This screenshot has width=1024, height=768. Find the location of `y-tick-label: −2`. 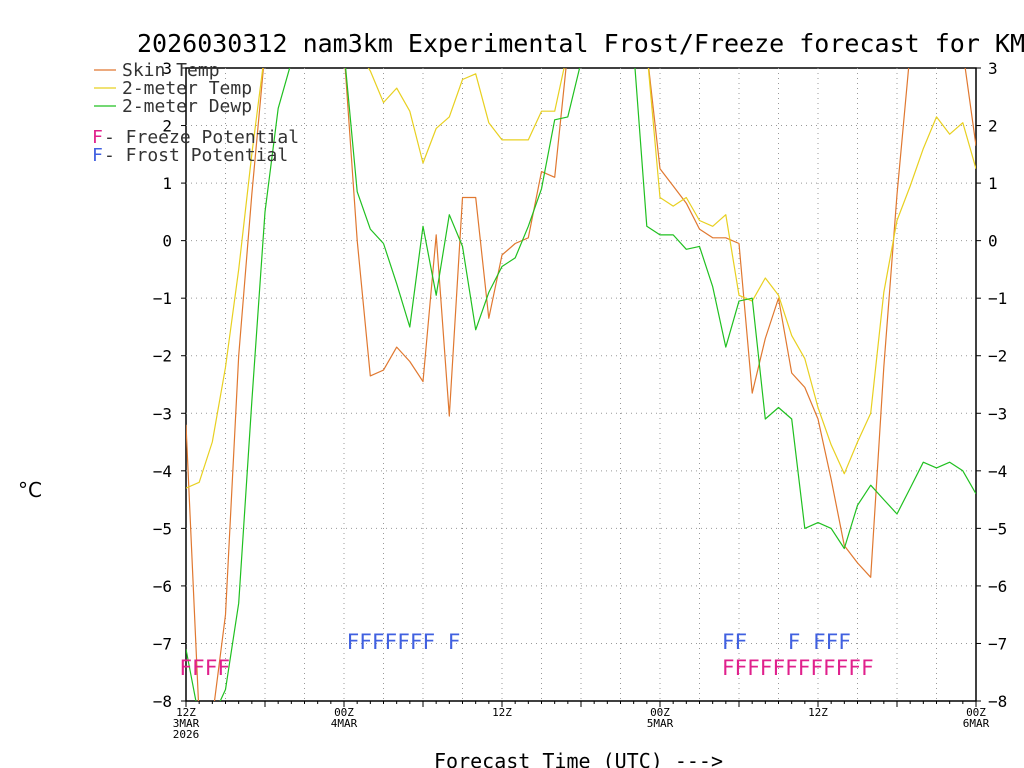

y-tick-label: −2 is located at coordinates (162, 356).